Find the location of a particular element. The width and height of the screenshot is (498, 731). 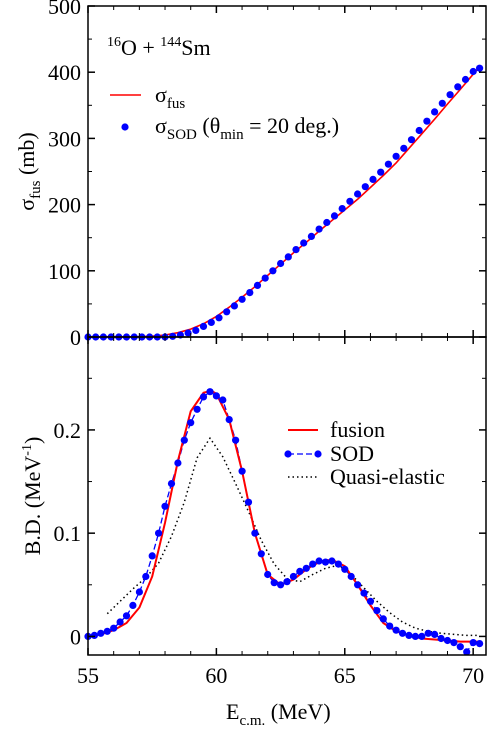

legend-sod-rest: (θ is located at coordinates (208, 125).